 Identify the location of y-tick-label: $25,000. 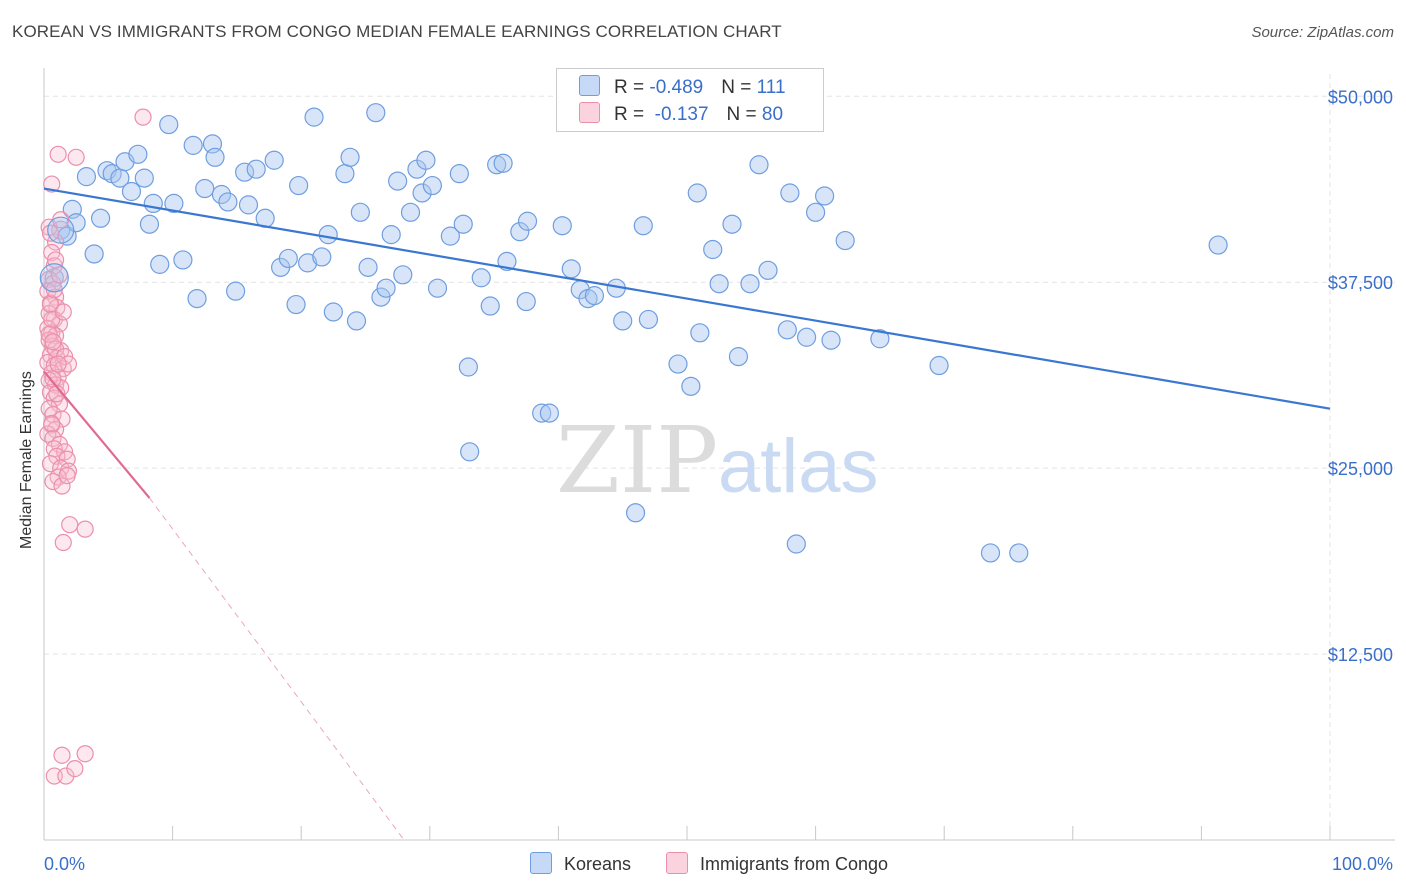
(1360, 469).